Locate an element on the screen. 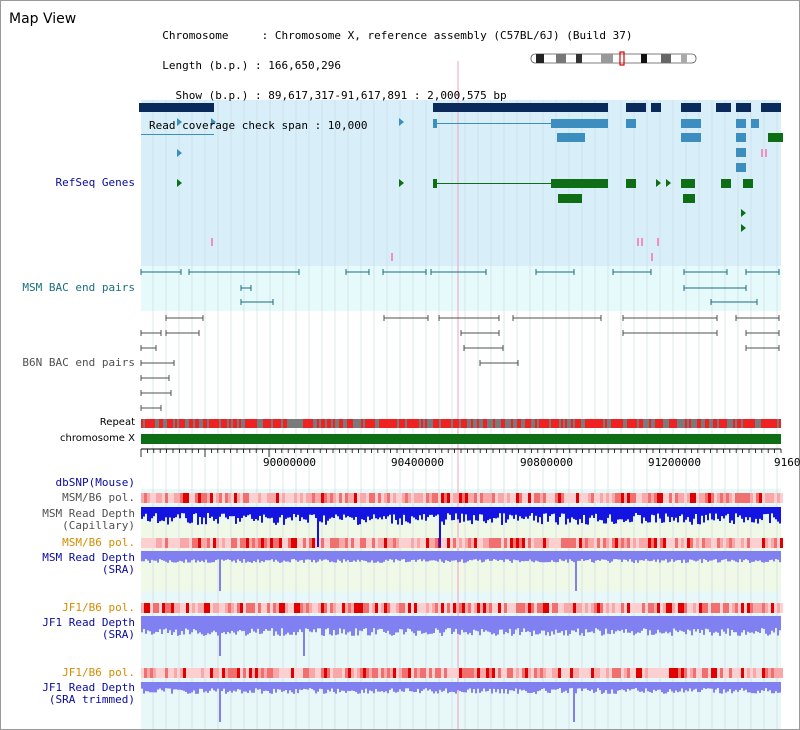 Image resolution: width=800 pixels, height=730 pixels. track-label-jf1-b6-pol-1: JF1/B6 pol. is located at coordinates (98, 607).